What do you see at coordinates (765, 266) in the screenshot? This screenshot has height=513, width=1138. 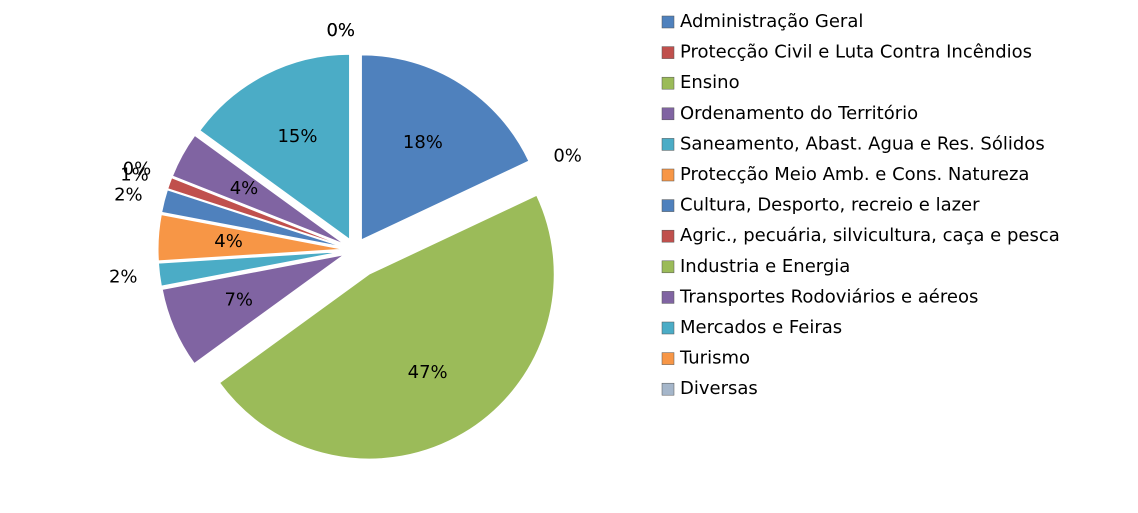 I see `legend-label: Industria e Energia` at bounding box center [765, 266].